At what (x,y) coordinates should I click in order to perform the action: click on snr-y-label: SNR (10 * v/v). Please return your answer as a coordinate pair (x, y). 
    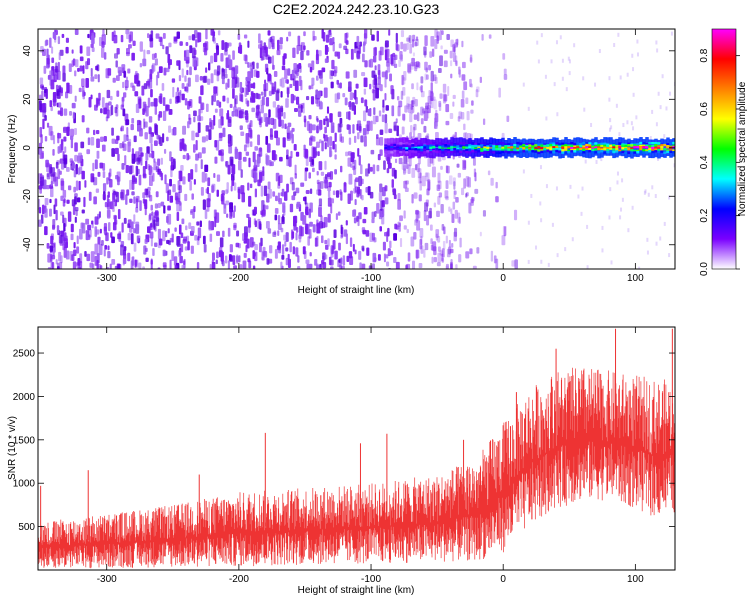
    Looking at the image, I should click on (12, 448).